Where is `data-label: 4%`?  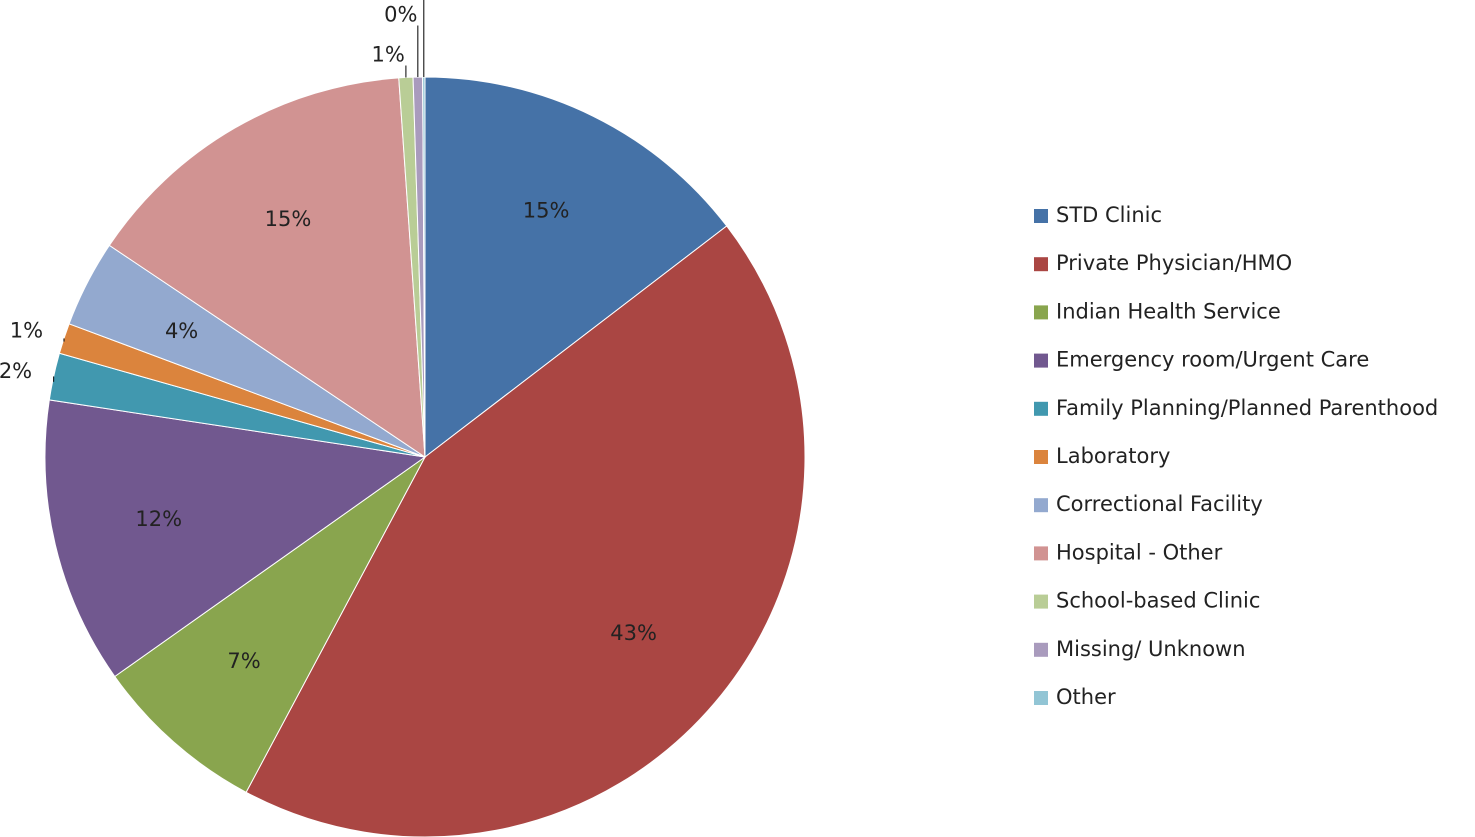
data-label: 4% is located at coordinates (181, 331).